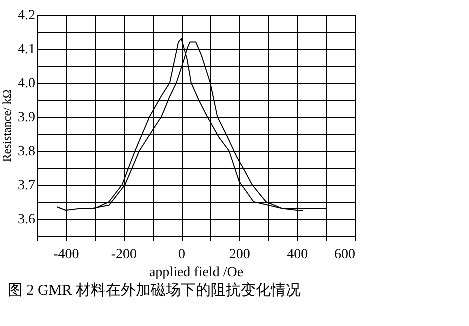 This screenshot has height=326, width=469. What do you see at coordinates (124, 255) in the screenshot?
I see `x-tick-label: -200` at bounding box center [124, 255].